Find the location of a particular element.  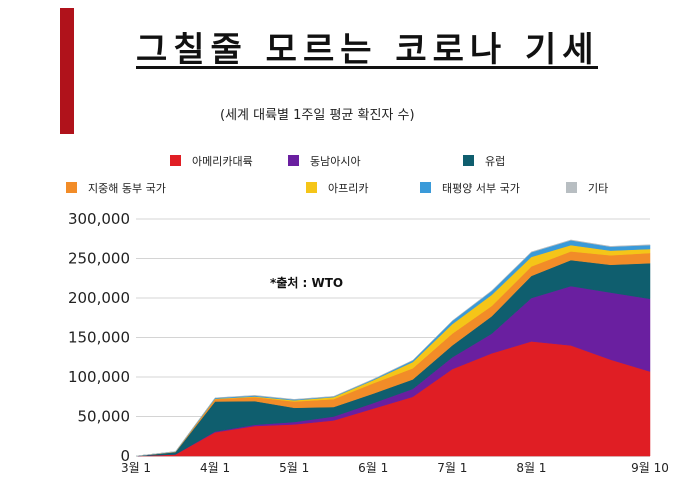

legend-label: 아메리카대륙 is located at coordinates (222, 161).